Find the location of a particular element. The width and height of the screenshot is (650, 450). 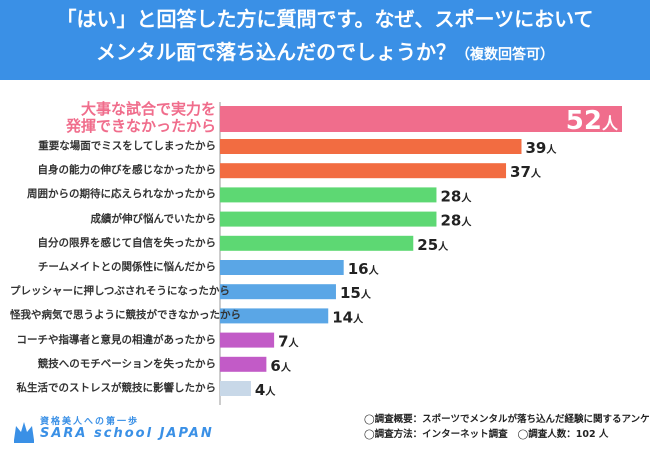

category-label-0-line-1: 発揮できなかったから is located at coordinates (140, 126).